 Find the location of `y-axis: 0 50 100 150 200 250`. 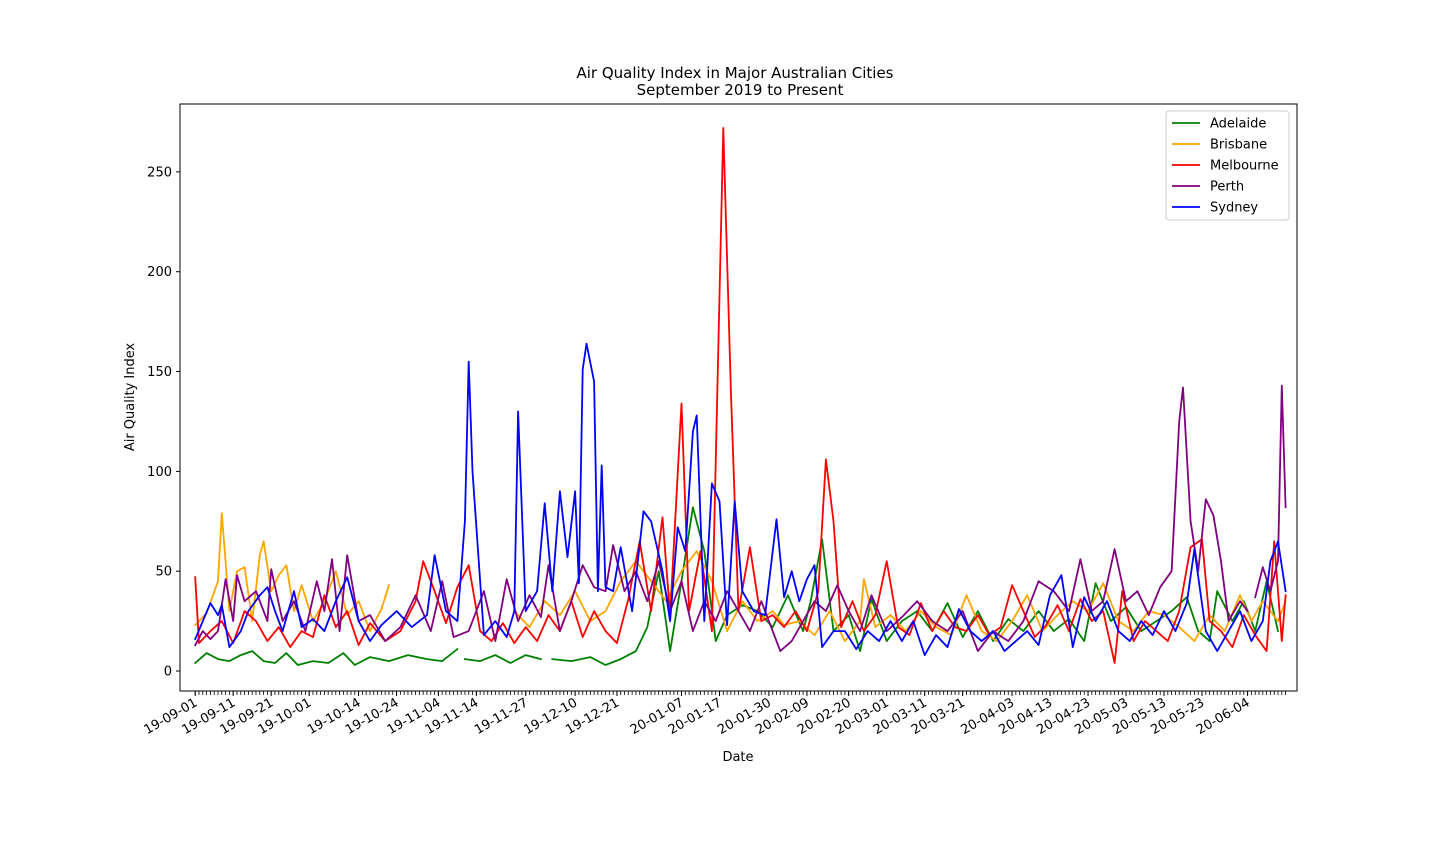

y-axis: 0 50 100 150 200 250 is located at coordinates (163, 422).